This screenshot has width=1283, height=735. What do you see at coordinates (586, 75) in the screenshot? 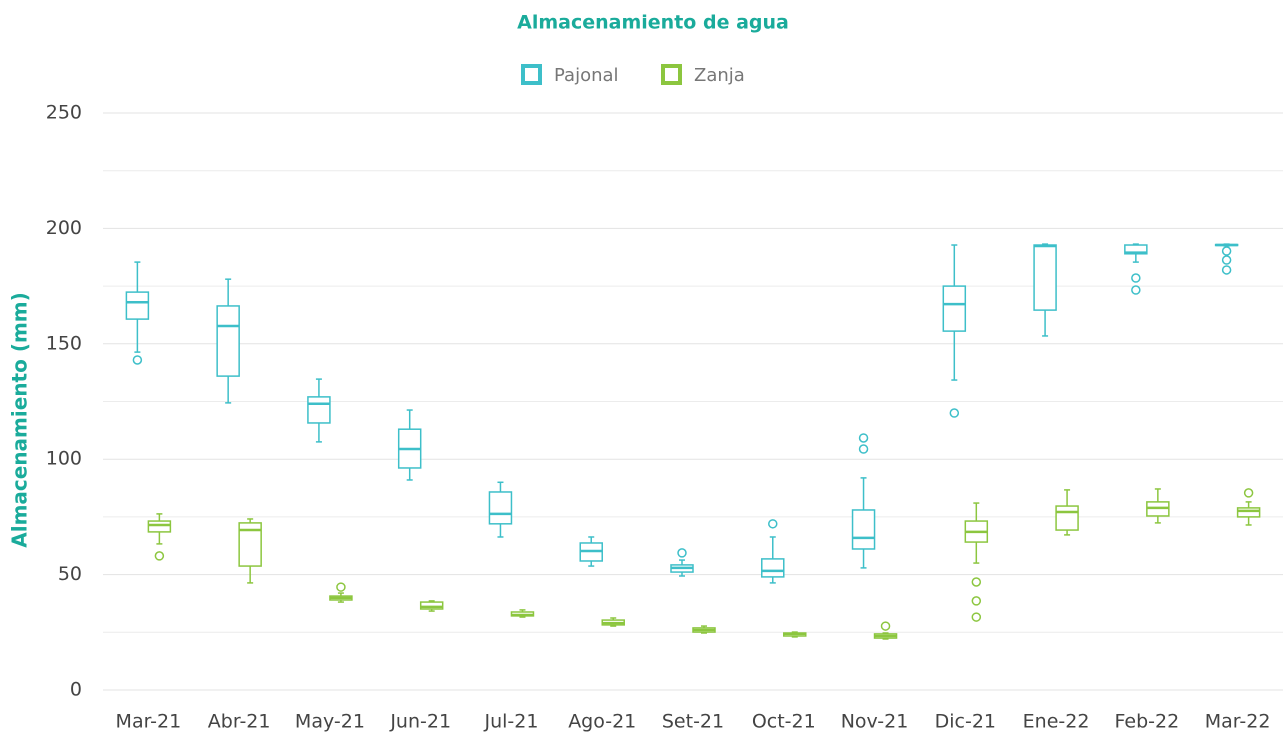
I see `legend-text: Pajonal` at bounding box center [586, 75].